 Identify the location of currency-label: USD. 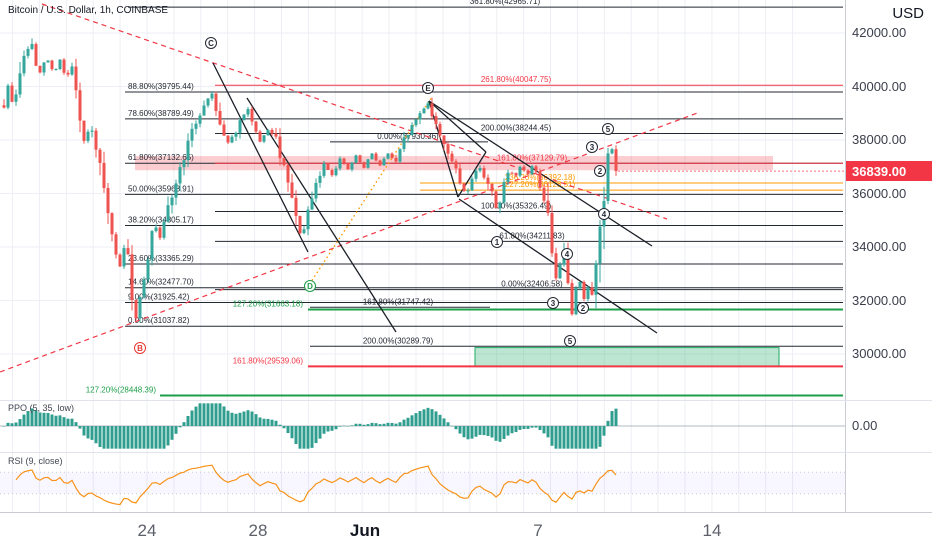
(908, 13).